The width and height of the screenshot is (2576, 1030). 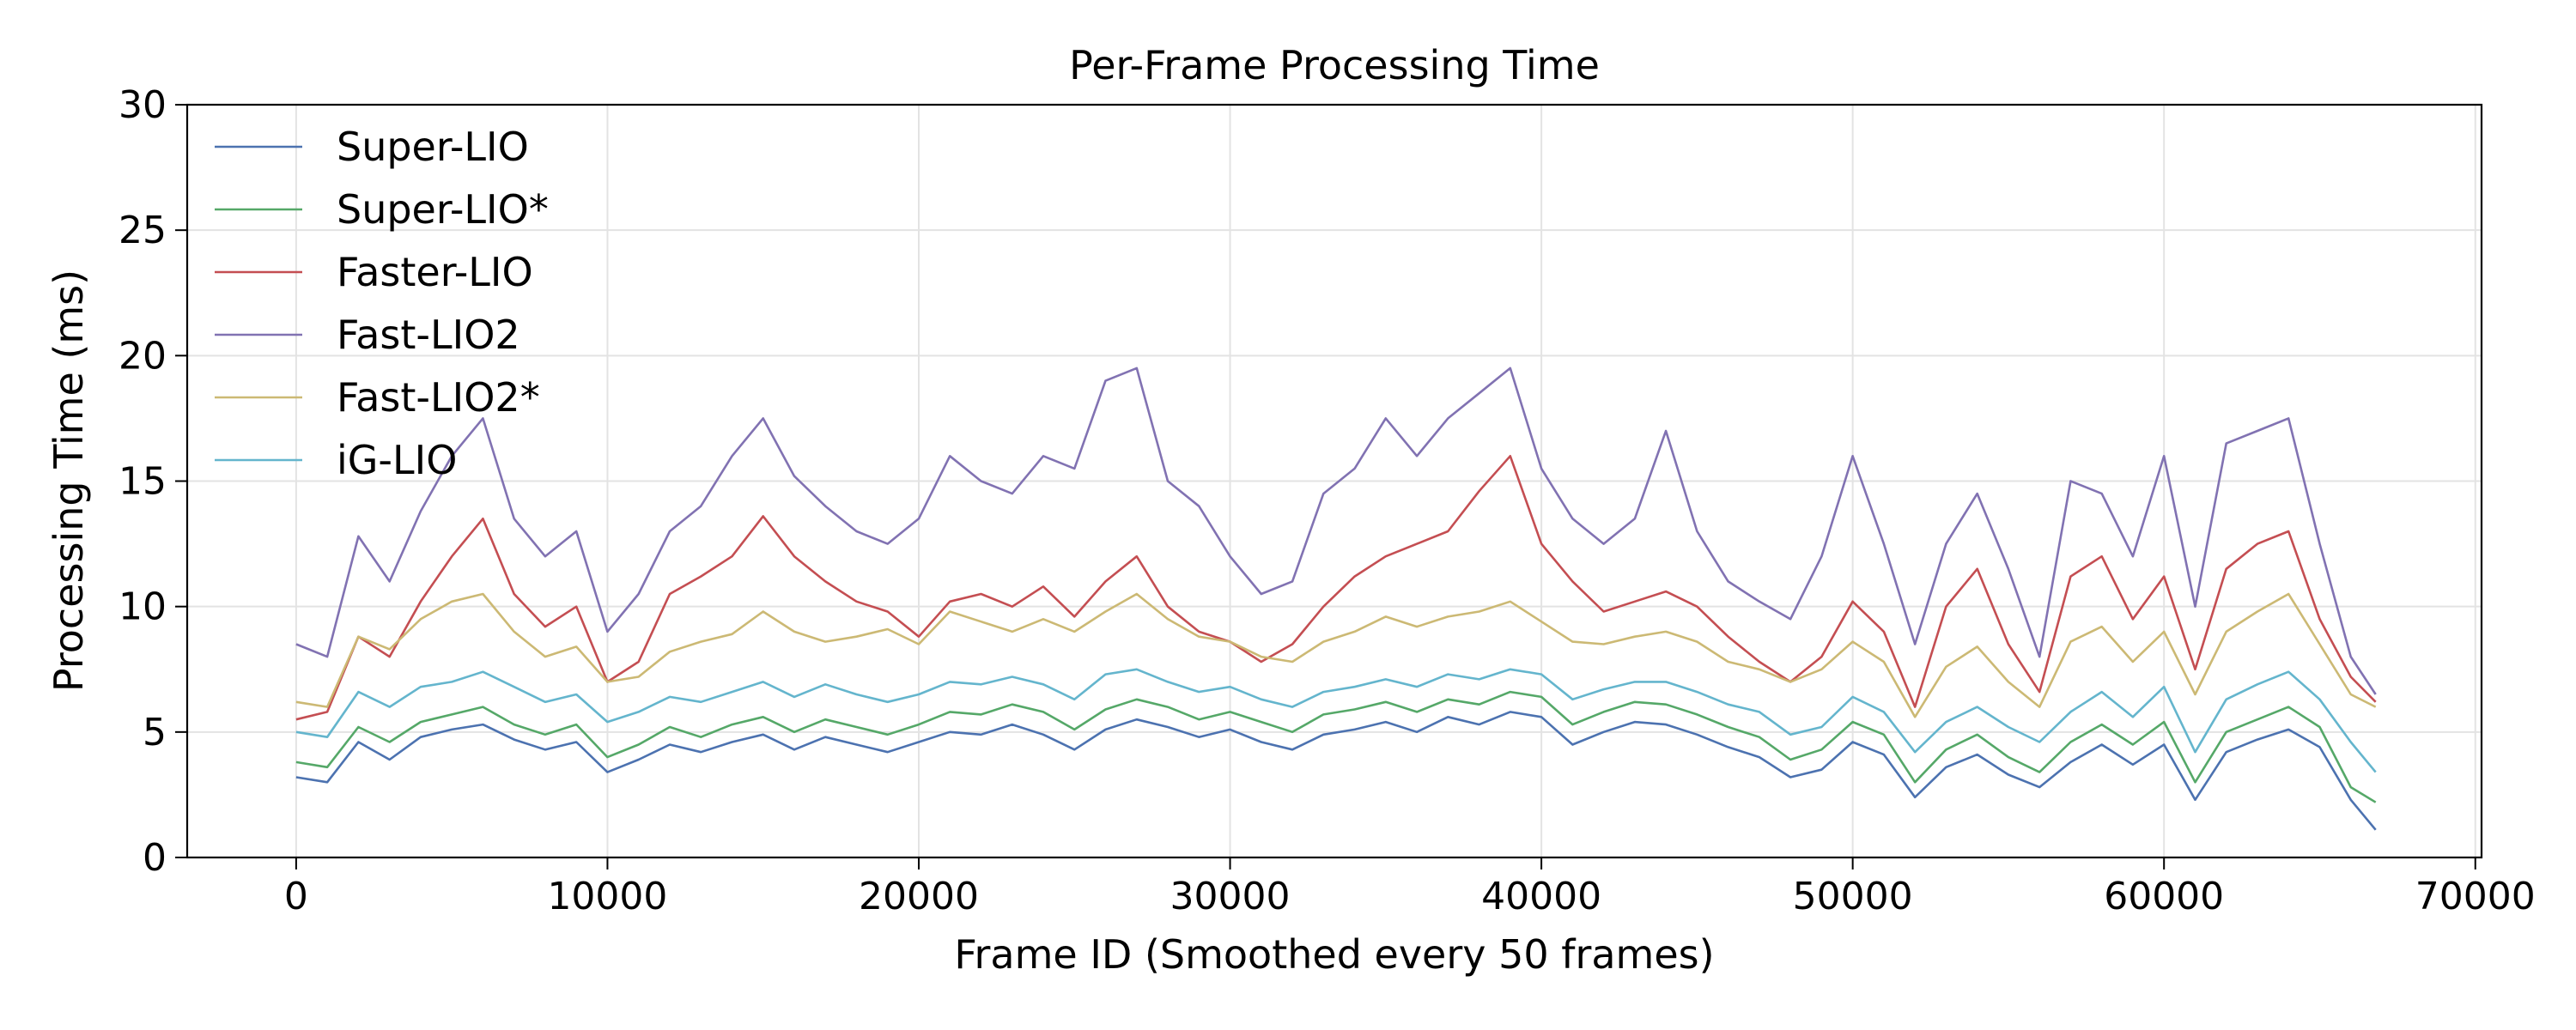 I want to click on legend-item-faster-lio: Faster-LIO, so click(x=374, y=272).